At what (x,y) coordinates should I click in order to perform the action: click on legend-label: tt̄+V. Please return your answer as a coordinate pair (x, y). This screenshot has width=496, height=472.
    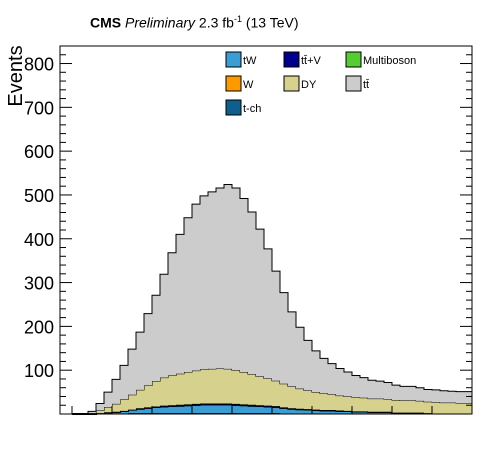
    Looking at the image, I should click on (311, 61).